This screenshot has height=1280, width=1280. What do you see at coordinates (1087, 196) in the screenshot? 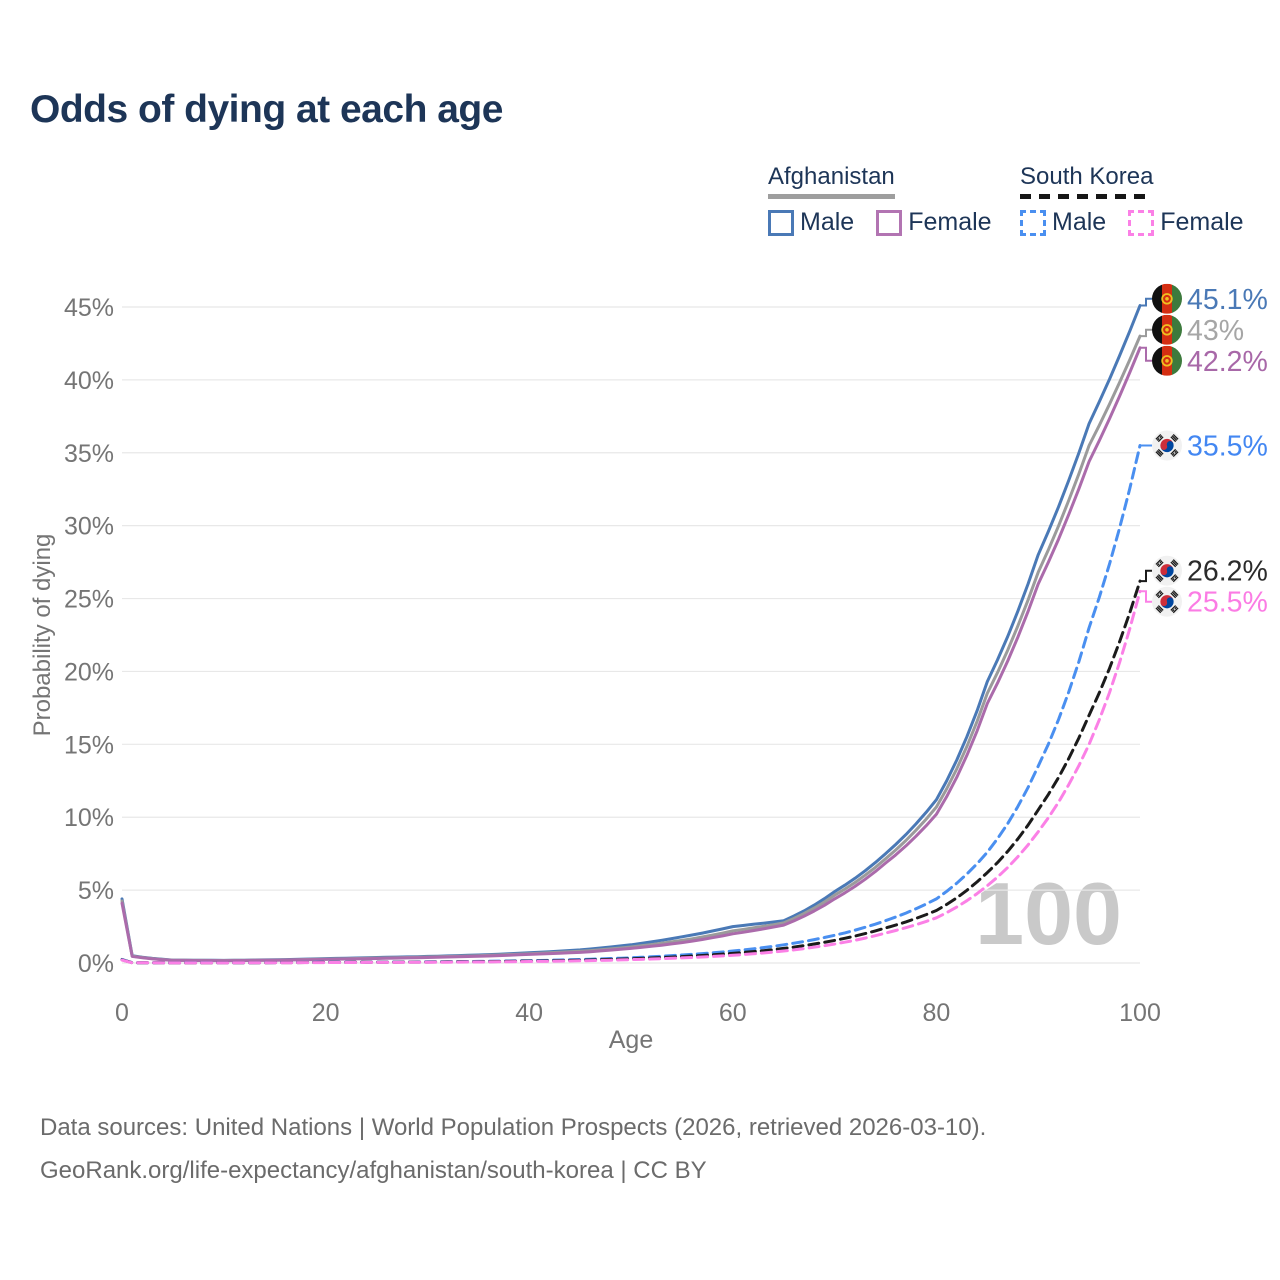
I see `south-korea-dashed-line-sample` at bounding box center [1087, 196].